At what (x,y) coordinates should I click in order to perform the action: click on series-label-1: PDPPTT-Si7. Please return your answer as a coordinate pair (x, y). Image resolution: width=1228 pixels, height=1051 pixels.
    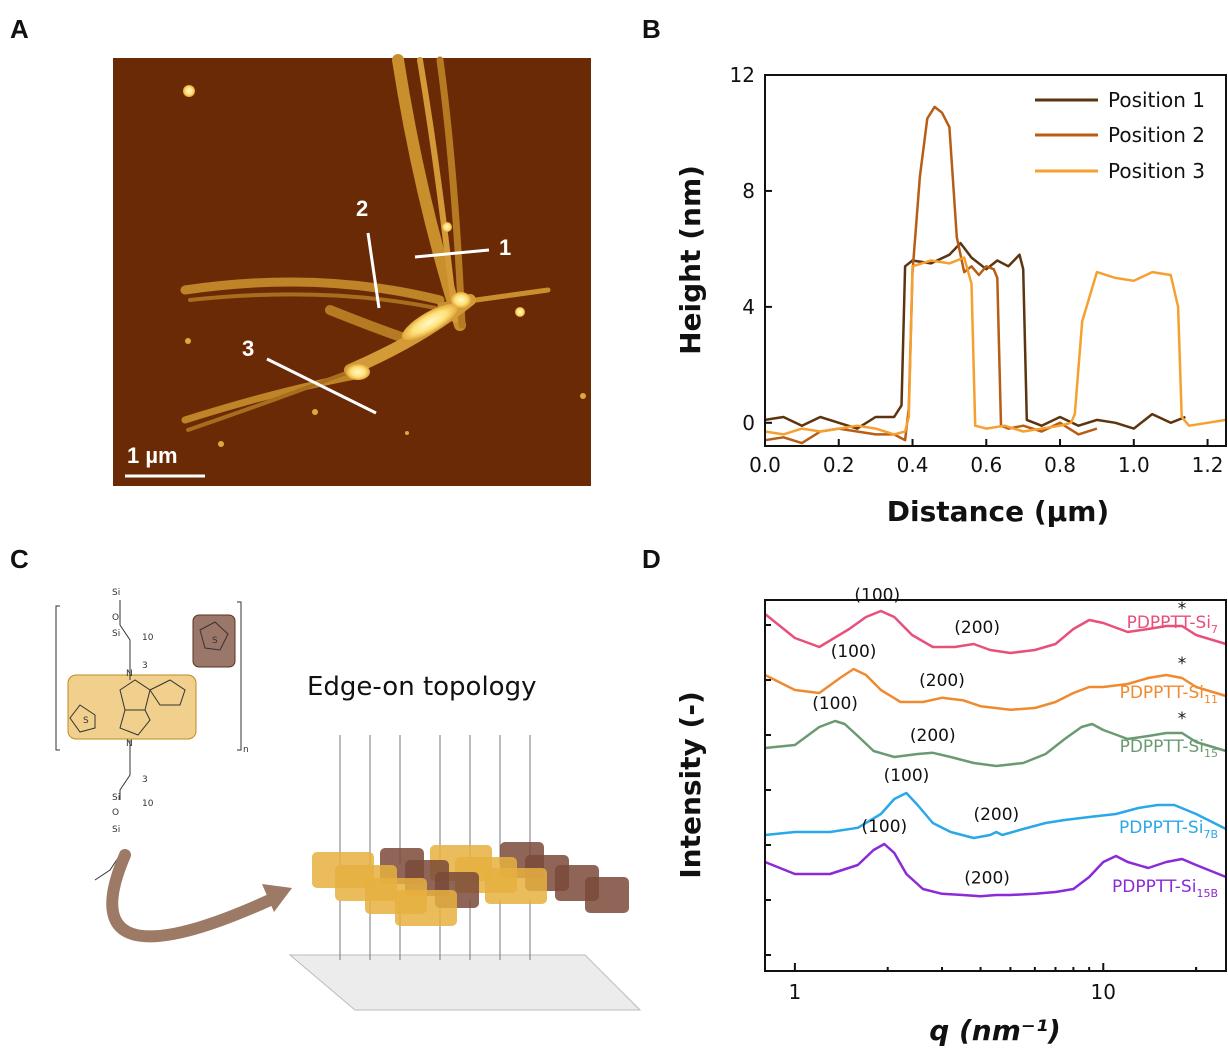
    Looking at the image, I should click on (1172, 624).